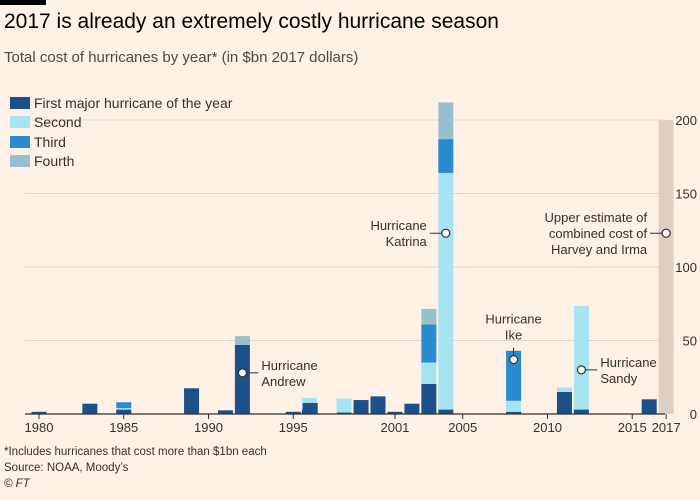 This screenshot has width=700, height=500. What do you see at coordinates (407, 241) in the screenshot?
I see `annotation-katrina-text: Katrina` at bounding box center [407, 241].